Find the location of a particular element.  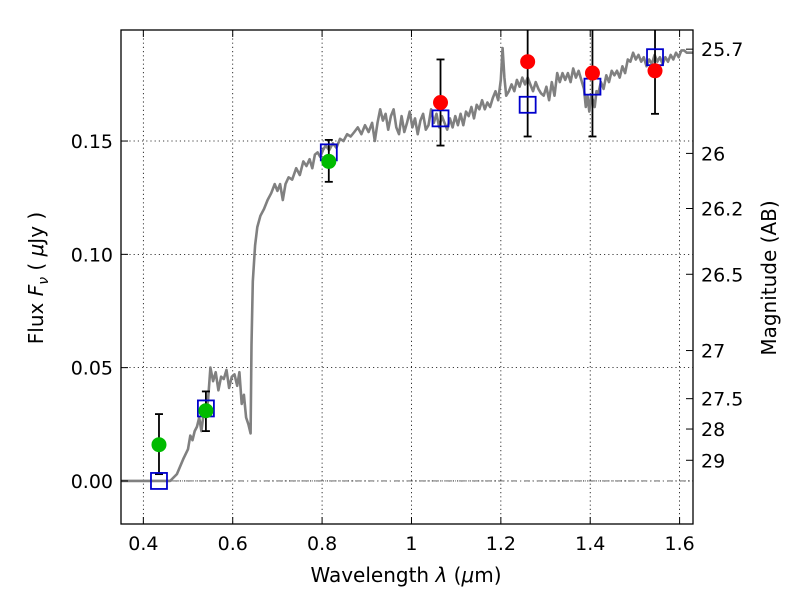

y-axis-label-f: F is located at coordinates (36, 290).